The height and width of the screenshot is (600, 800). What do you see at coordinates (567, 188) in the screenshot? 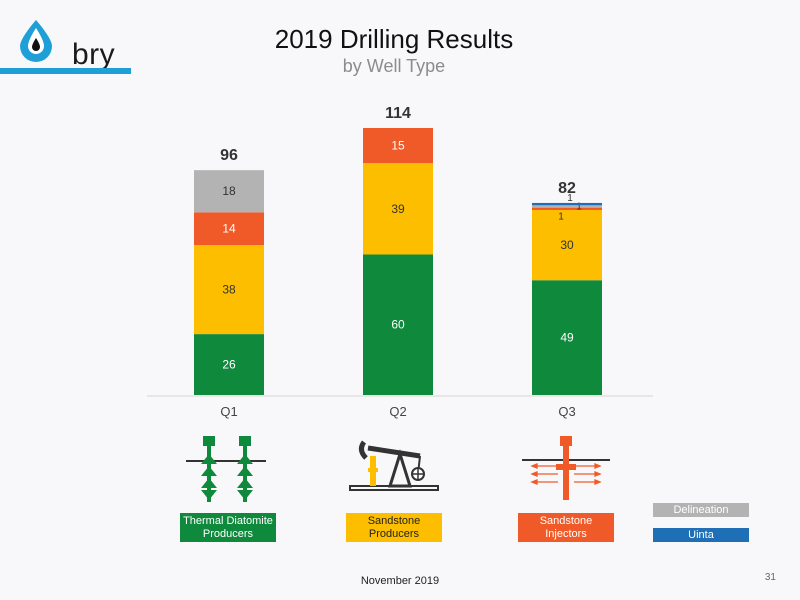
I see `total-label-q3: 82` at bounding box center [567, 188].